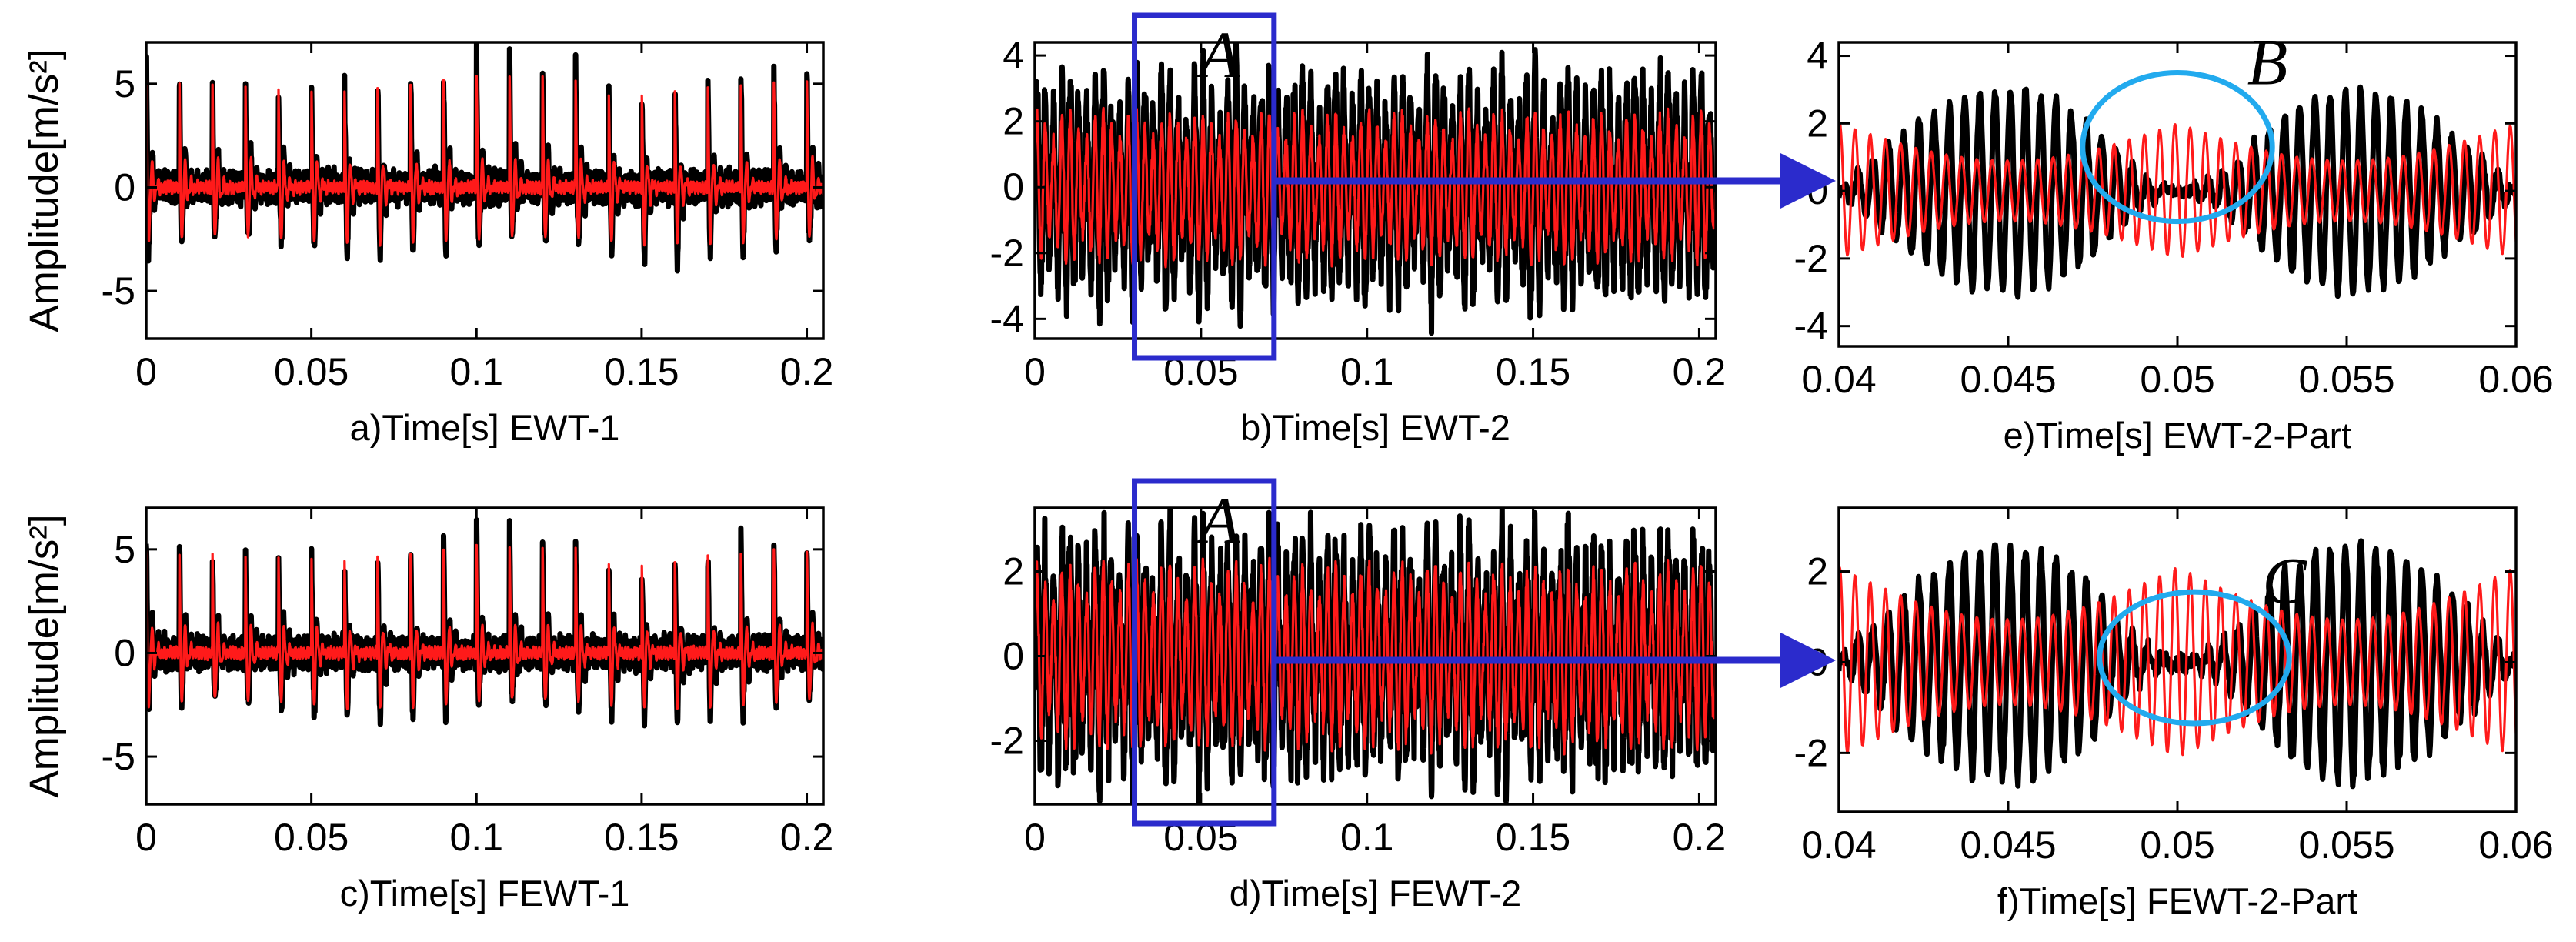 This screenshot has width=2576, height=942. I want to click on panel-caption: d)Time[s] FEWT-2, so click(1376, 893).